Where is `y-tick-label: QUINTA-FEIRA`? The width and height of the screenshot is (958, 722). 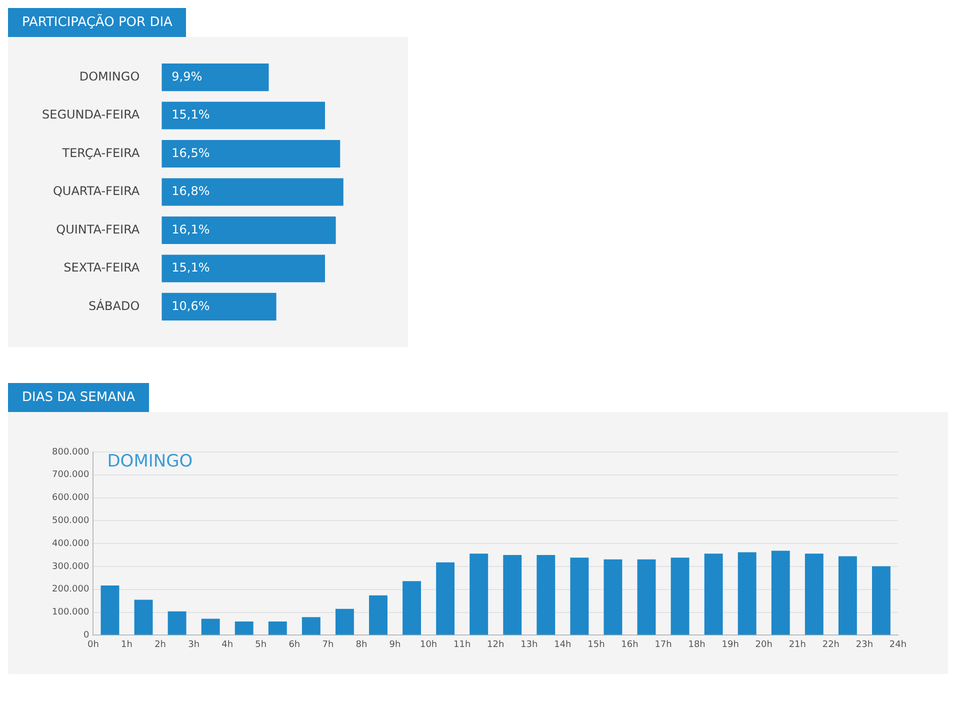
y-tick-label: QUINTA-FEIRA is located at coordinates (98, 229).